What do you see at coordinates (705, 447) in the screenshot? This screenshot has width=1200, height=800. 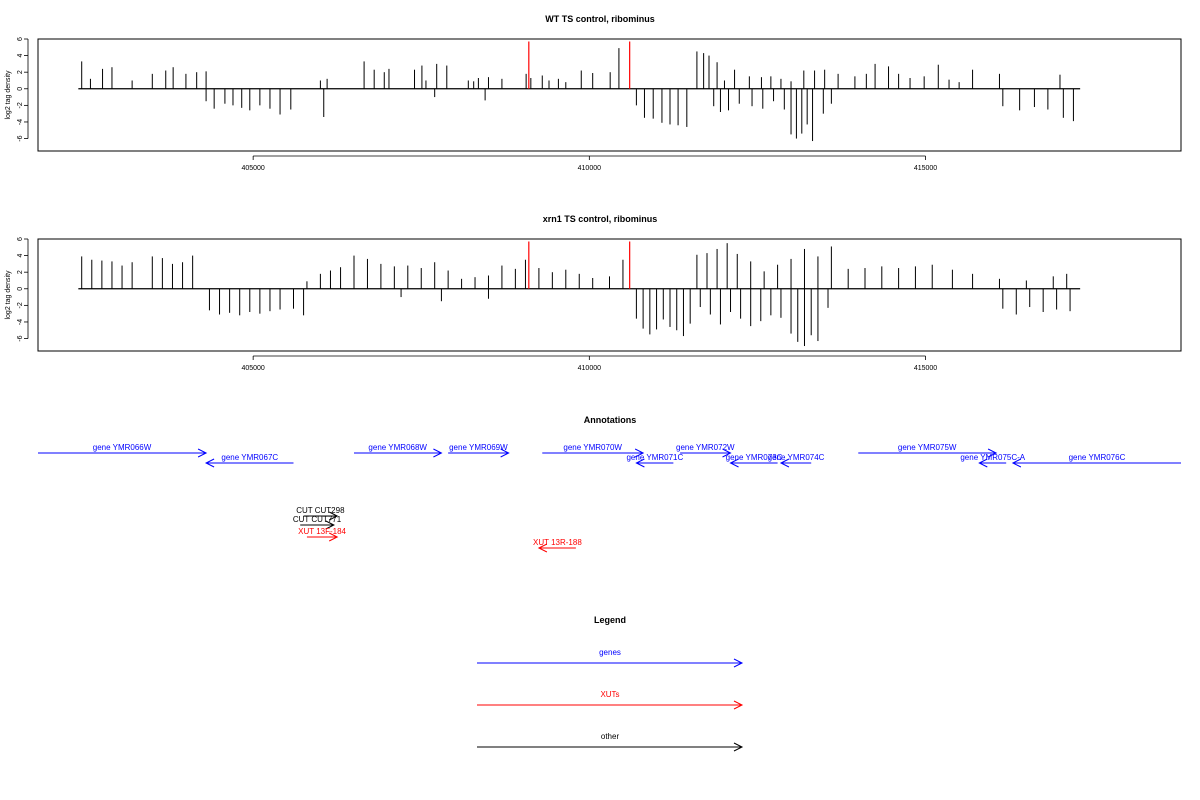 I see `feature-label: gene YMR072W` at bounding box center [705, 447].